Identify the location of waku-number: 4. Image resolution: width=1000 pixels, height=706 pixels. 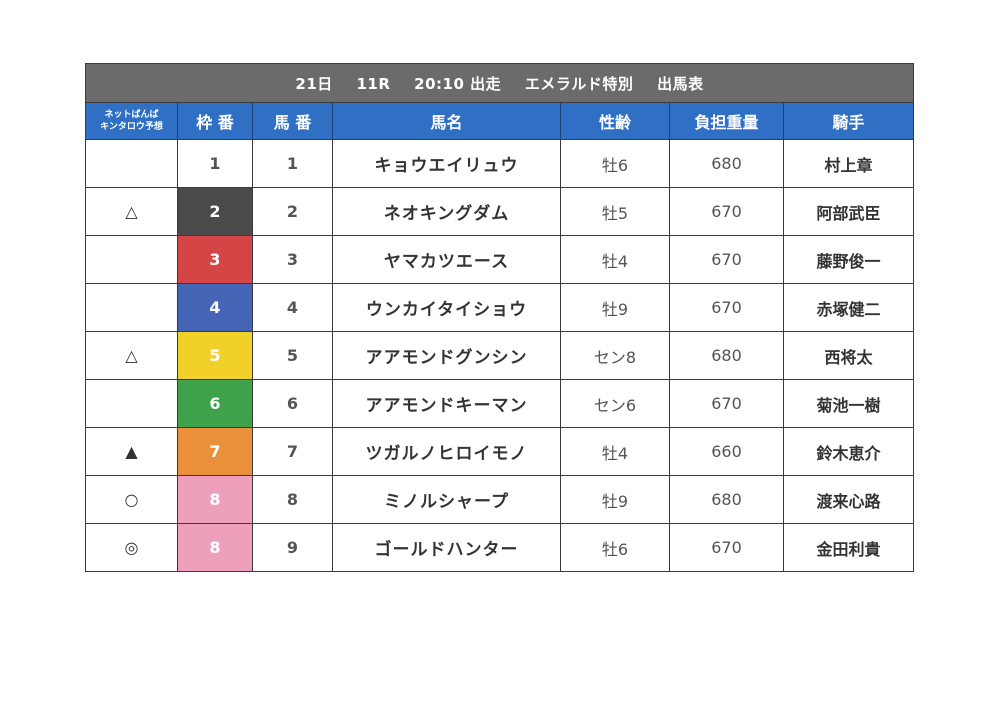
(215, 307).